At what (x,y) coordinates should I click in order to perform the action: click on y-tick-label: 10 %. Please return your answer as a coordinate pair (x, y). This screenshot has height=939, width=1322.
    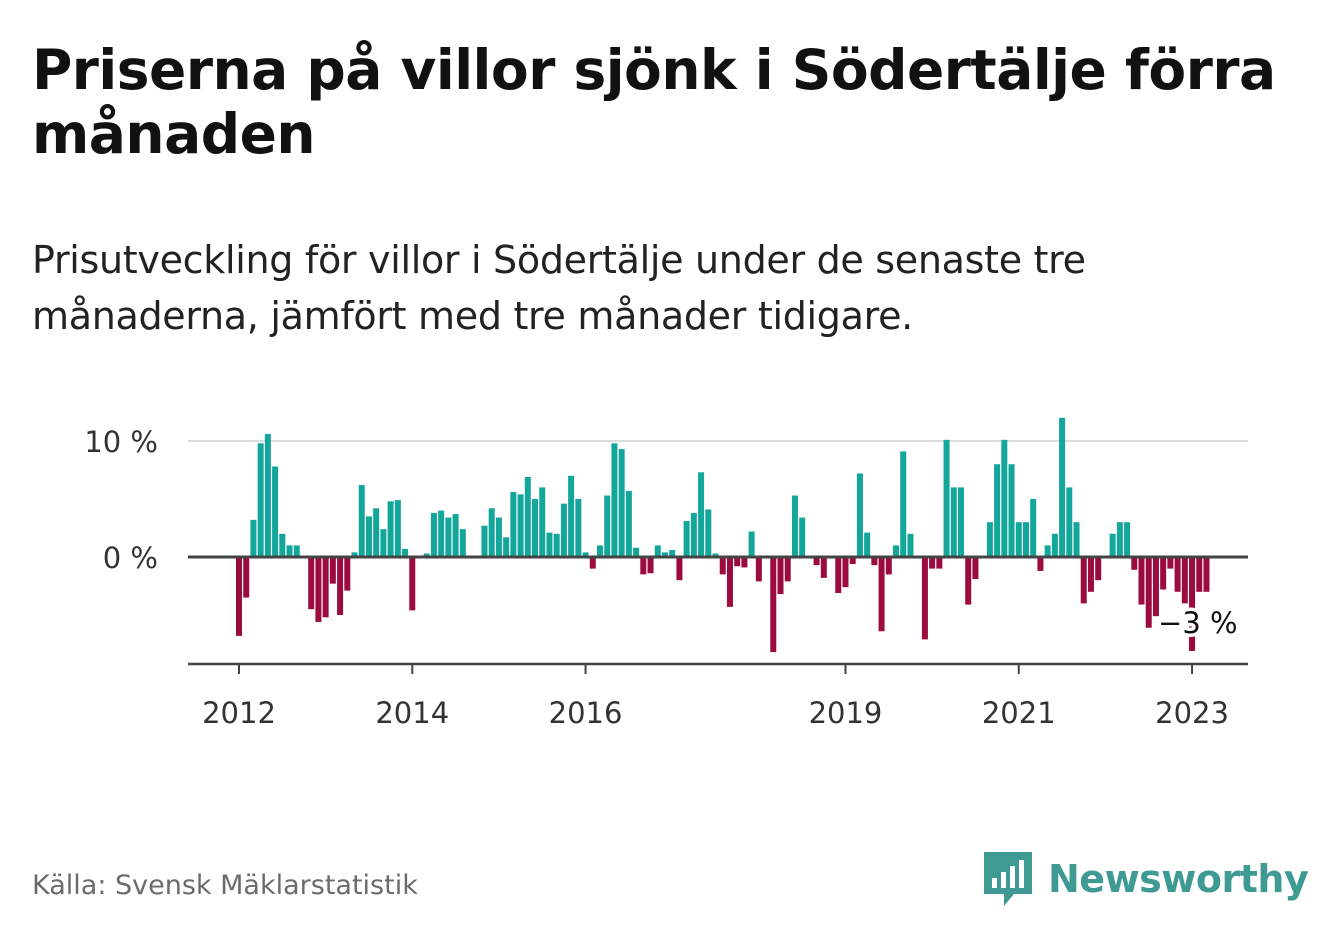
    Looking at the image, I should click on (121, 442).